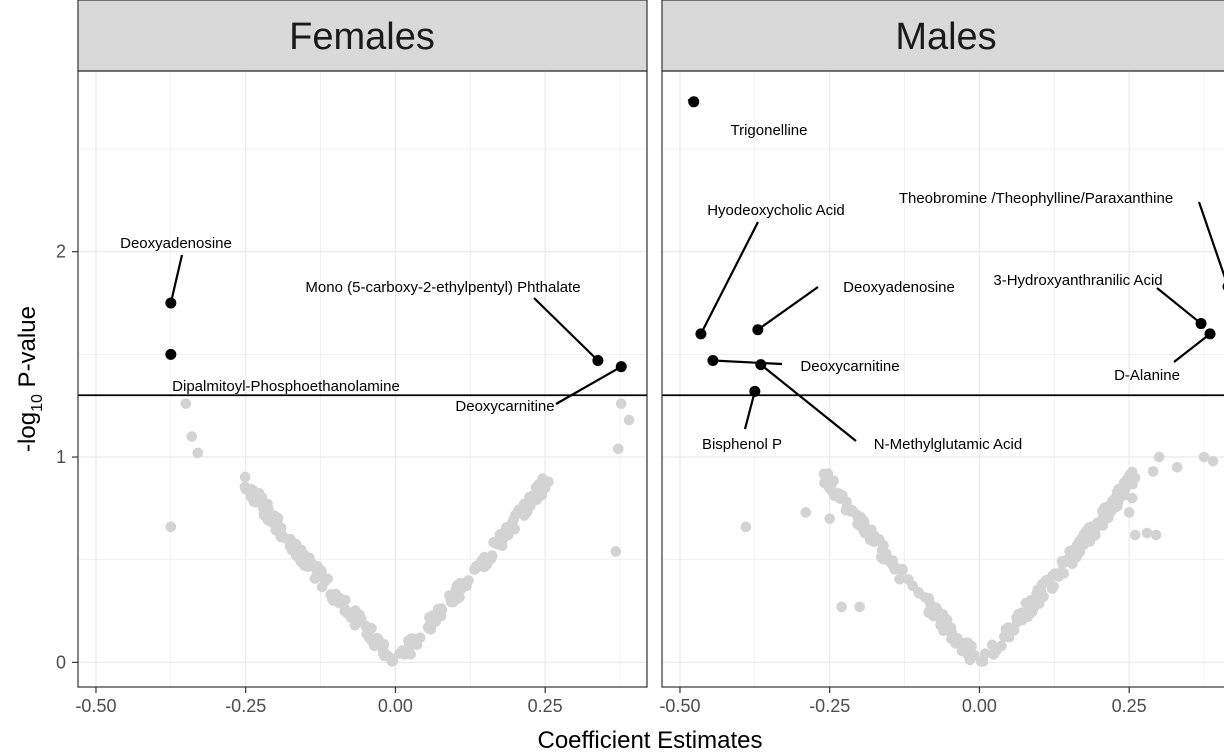 The height and width of the screenshot is (753, 1224). Describe the element at coordinates (948, 444) in the screenshot. I see `point-label: N-Methylglutamic Acid` at that location.